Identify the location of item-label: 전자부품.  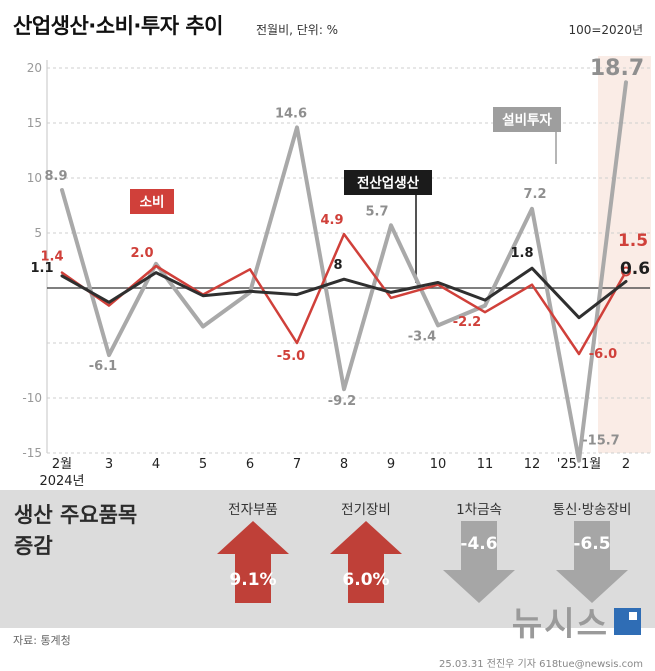
(253, 510).